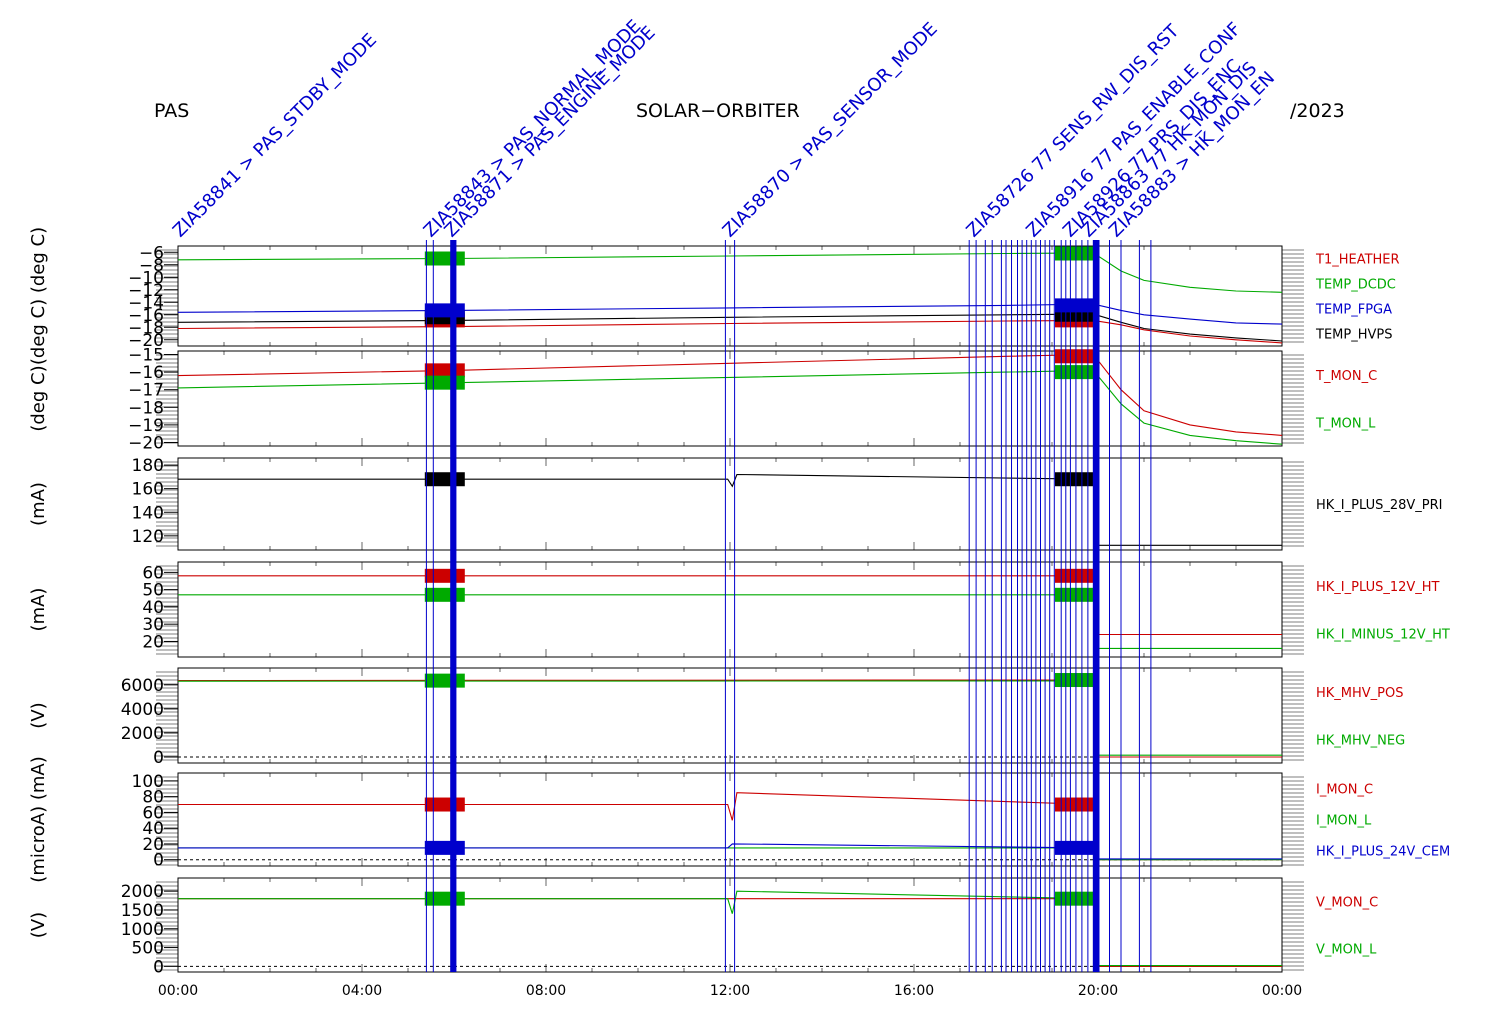 The width and height of the screenshot is (1512, 1020). Describe the element at coordinates (146, 426) in the screenshot. I see `y-tick-label: −19` at that location.